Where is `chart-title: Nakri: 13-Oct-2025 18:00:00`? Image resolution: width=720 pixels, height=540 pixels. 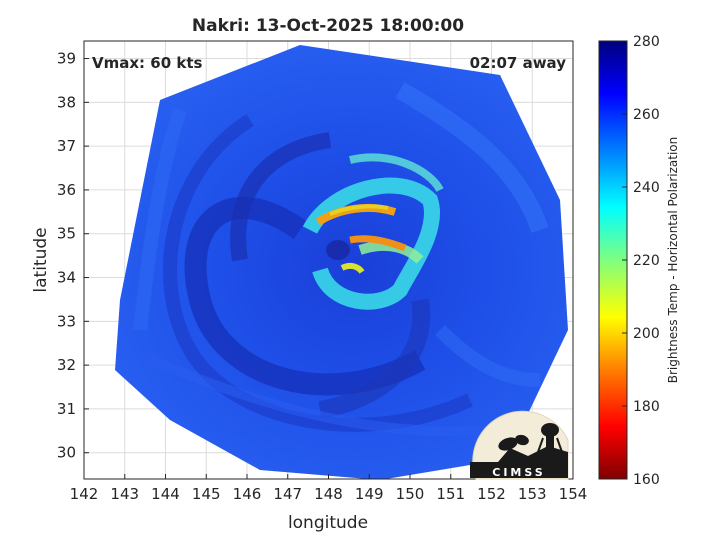 chart-title: Nakri: 13-Oct-2025 18:00:00 is located at coordinates (328, 26).